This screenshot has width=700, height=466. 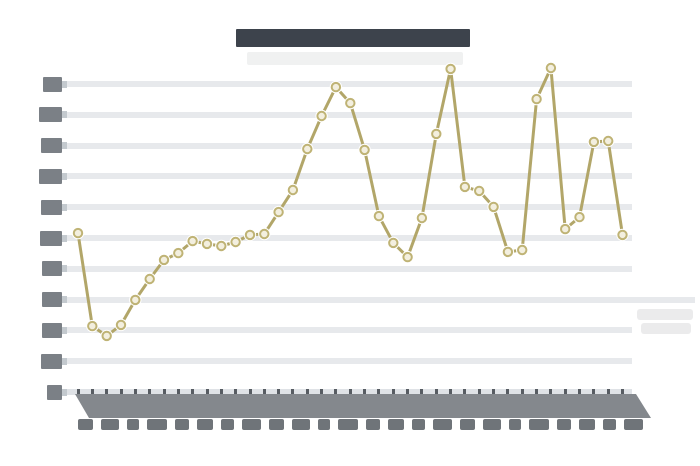 I want to click on chart-title-redacted, so click(x=353, y=38).